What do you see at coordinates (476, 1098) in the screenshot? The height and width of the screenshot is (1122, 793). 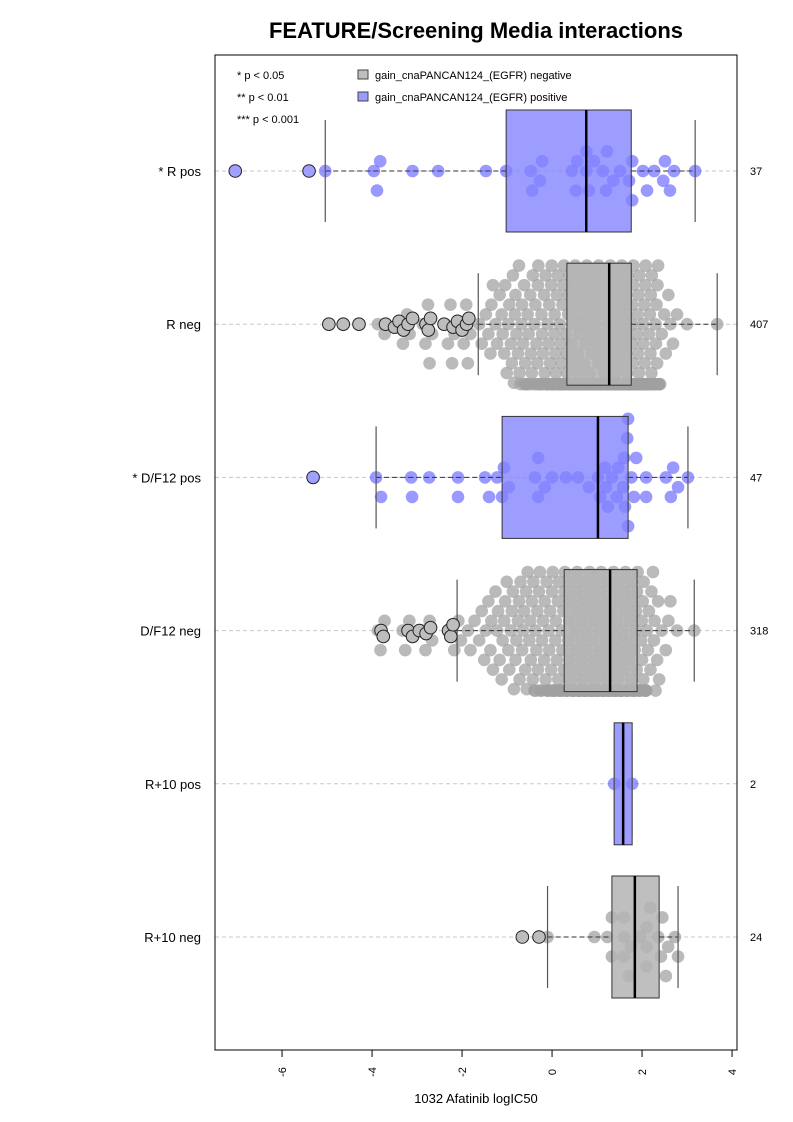 I see `x-axis-label: 1032 Afatinib logIC50` at bounding box center [476, 1098].